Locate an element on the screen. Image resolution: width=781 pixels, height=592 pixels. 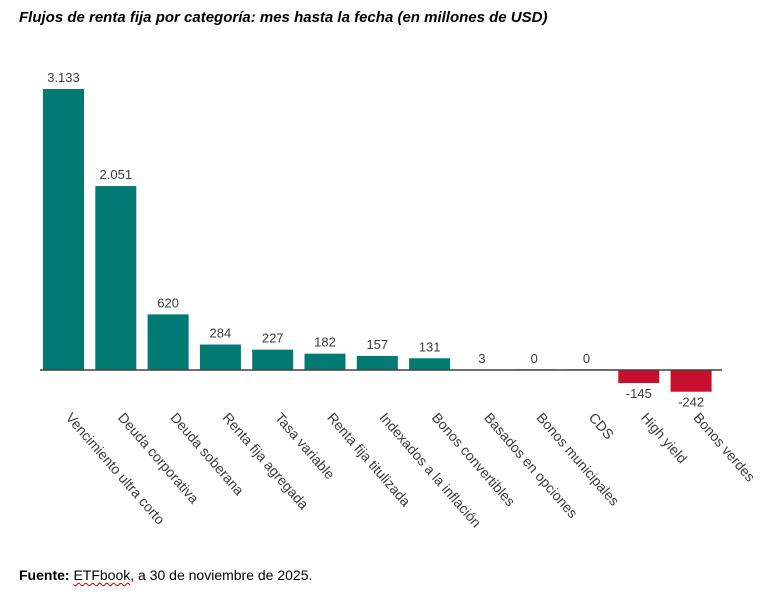
source-label: Fuente: is located at coordinates (44, 575).